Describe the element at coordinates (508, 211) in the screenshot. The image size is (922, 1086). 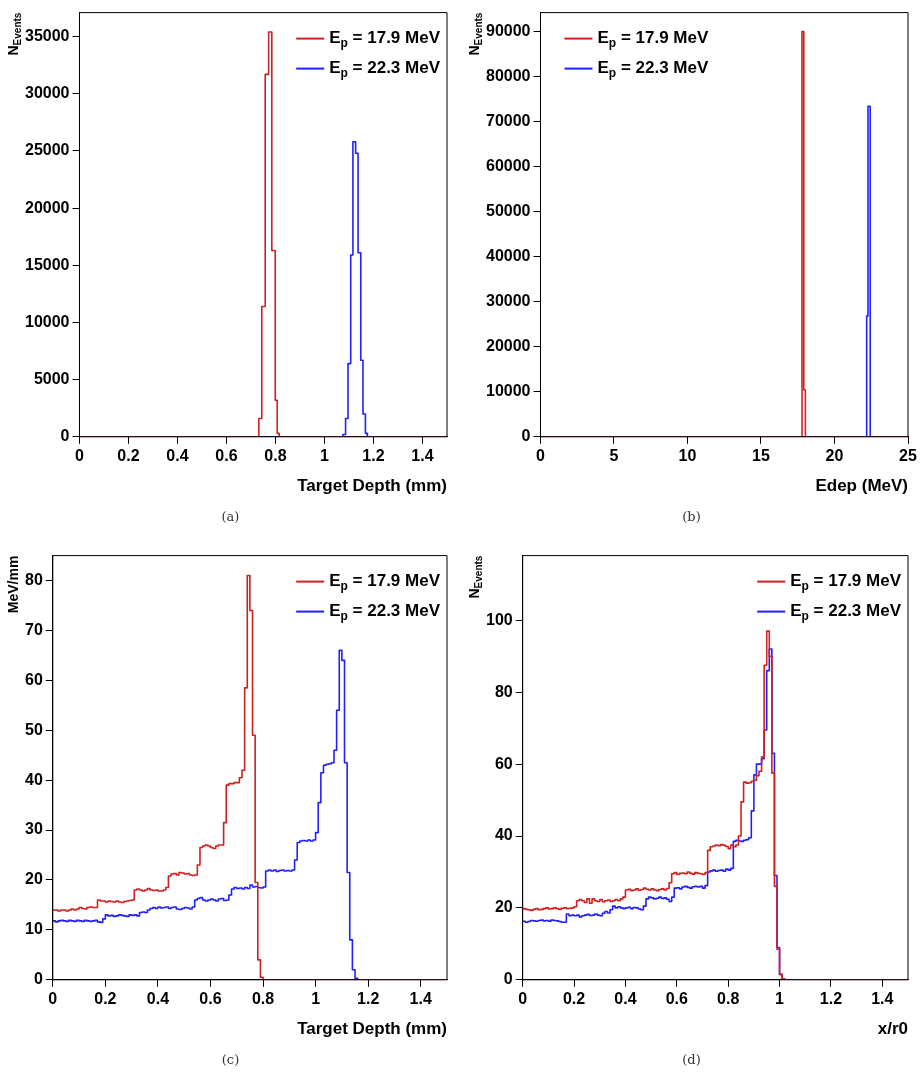
I see `y-tick-label: 50000` at that location.